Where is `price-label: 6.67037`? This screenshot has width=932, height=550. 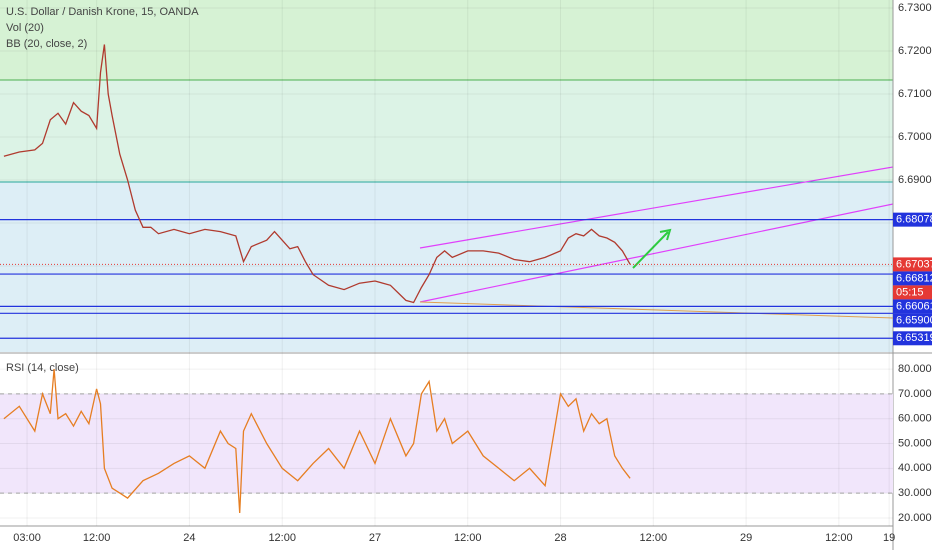 price-label: 6.67037 is located at coordinates (914, 264).